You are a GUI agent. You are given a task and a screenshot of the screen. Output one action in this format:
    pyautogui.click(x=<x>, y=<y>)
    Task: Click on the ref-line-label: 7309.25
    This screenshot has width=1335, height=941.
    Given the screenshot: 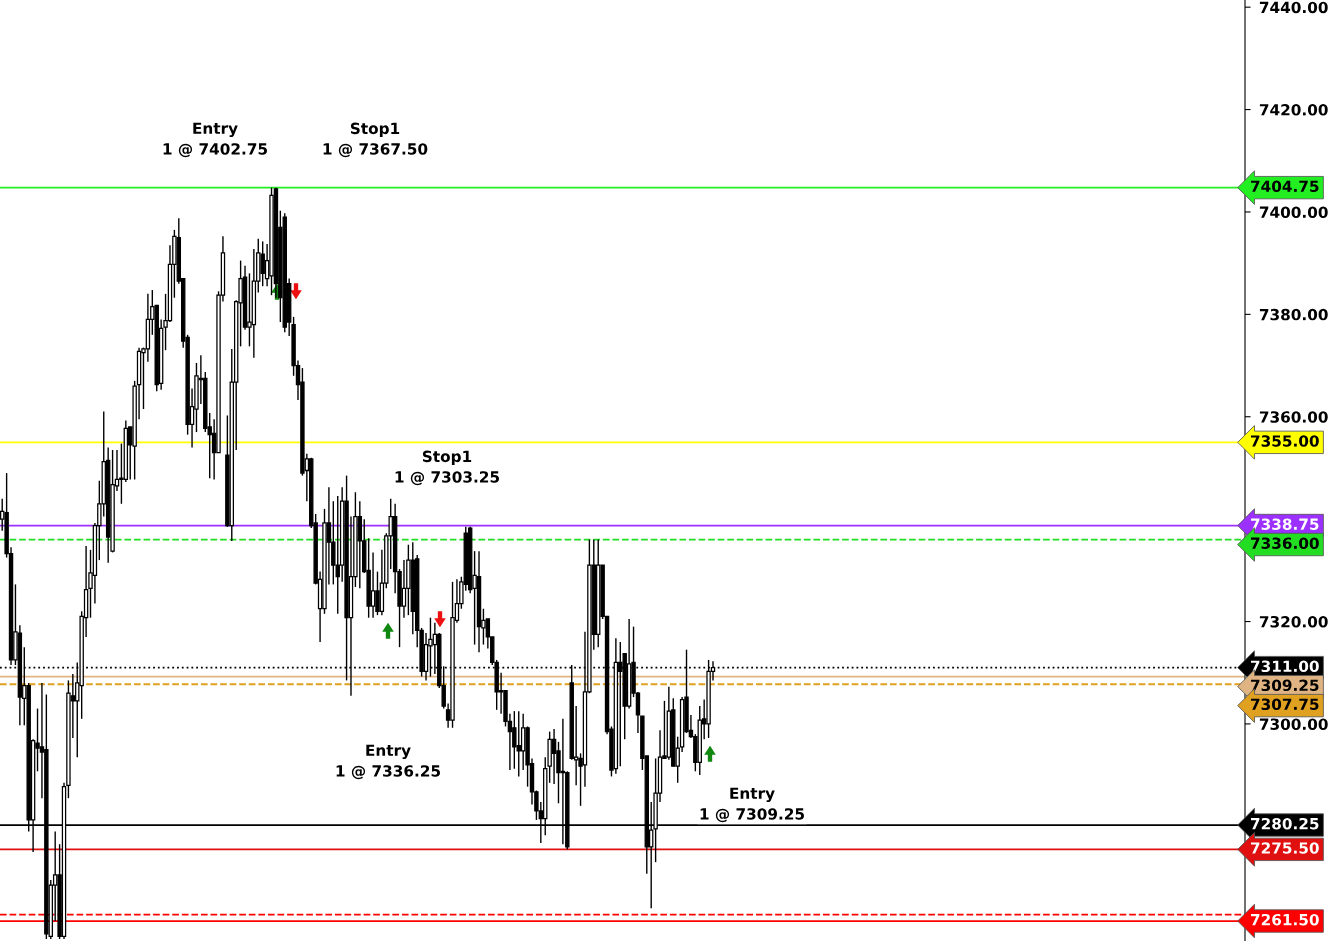 What is the action you would take?
    pyautogui.click(x=1285, y=685)
    